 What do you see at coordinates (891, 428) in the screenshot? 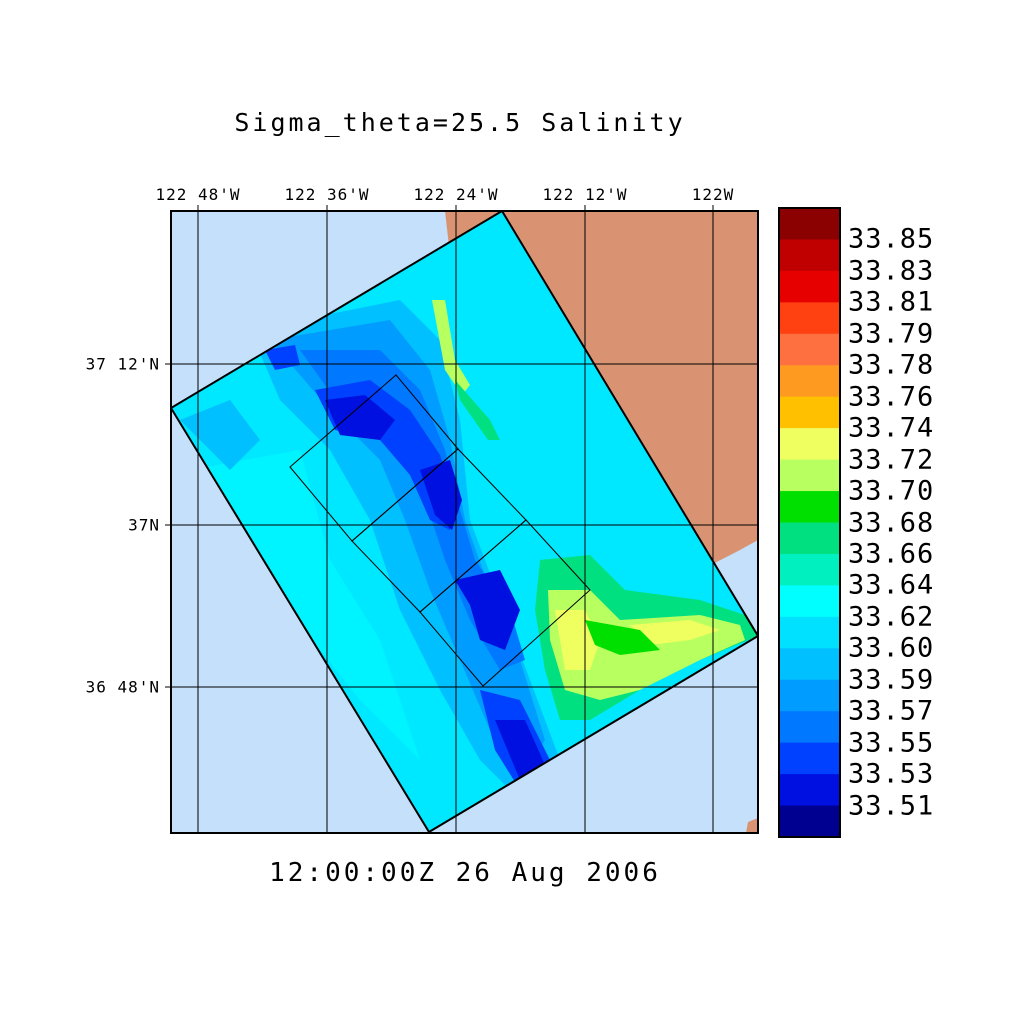
I see `colorbar-label: 33.74` at bounding box center [891, 428].